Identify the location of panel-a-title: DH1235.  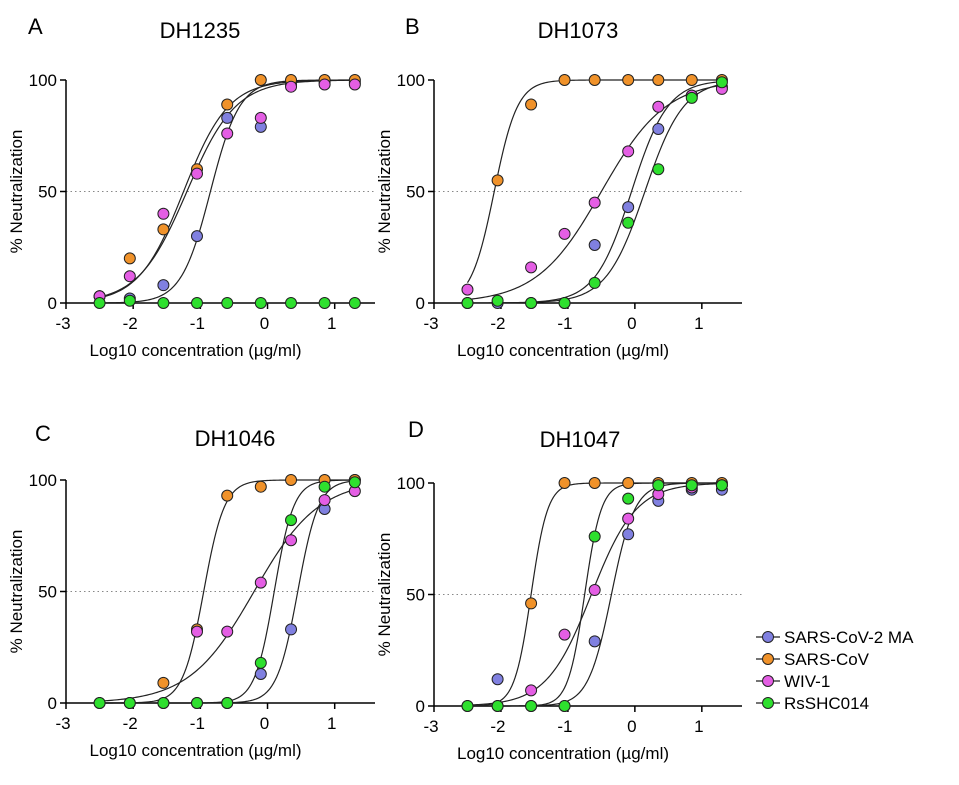
(200, 30).